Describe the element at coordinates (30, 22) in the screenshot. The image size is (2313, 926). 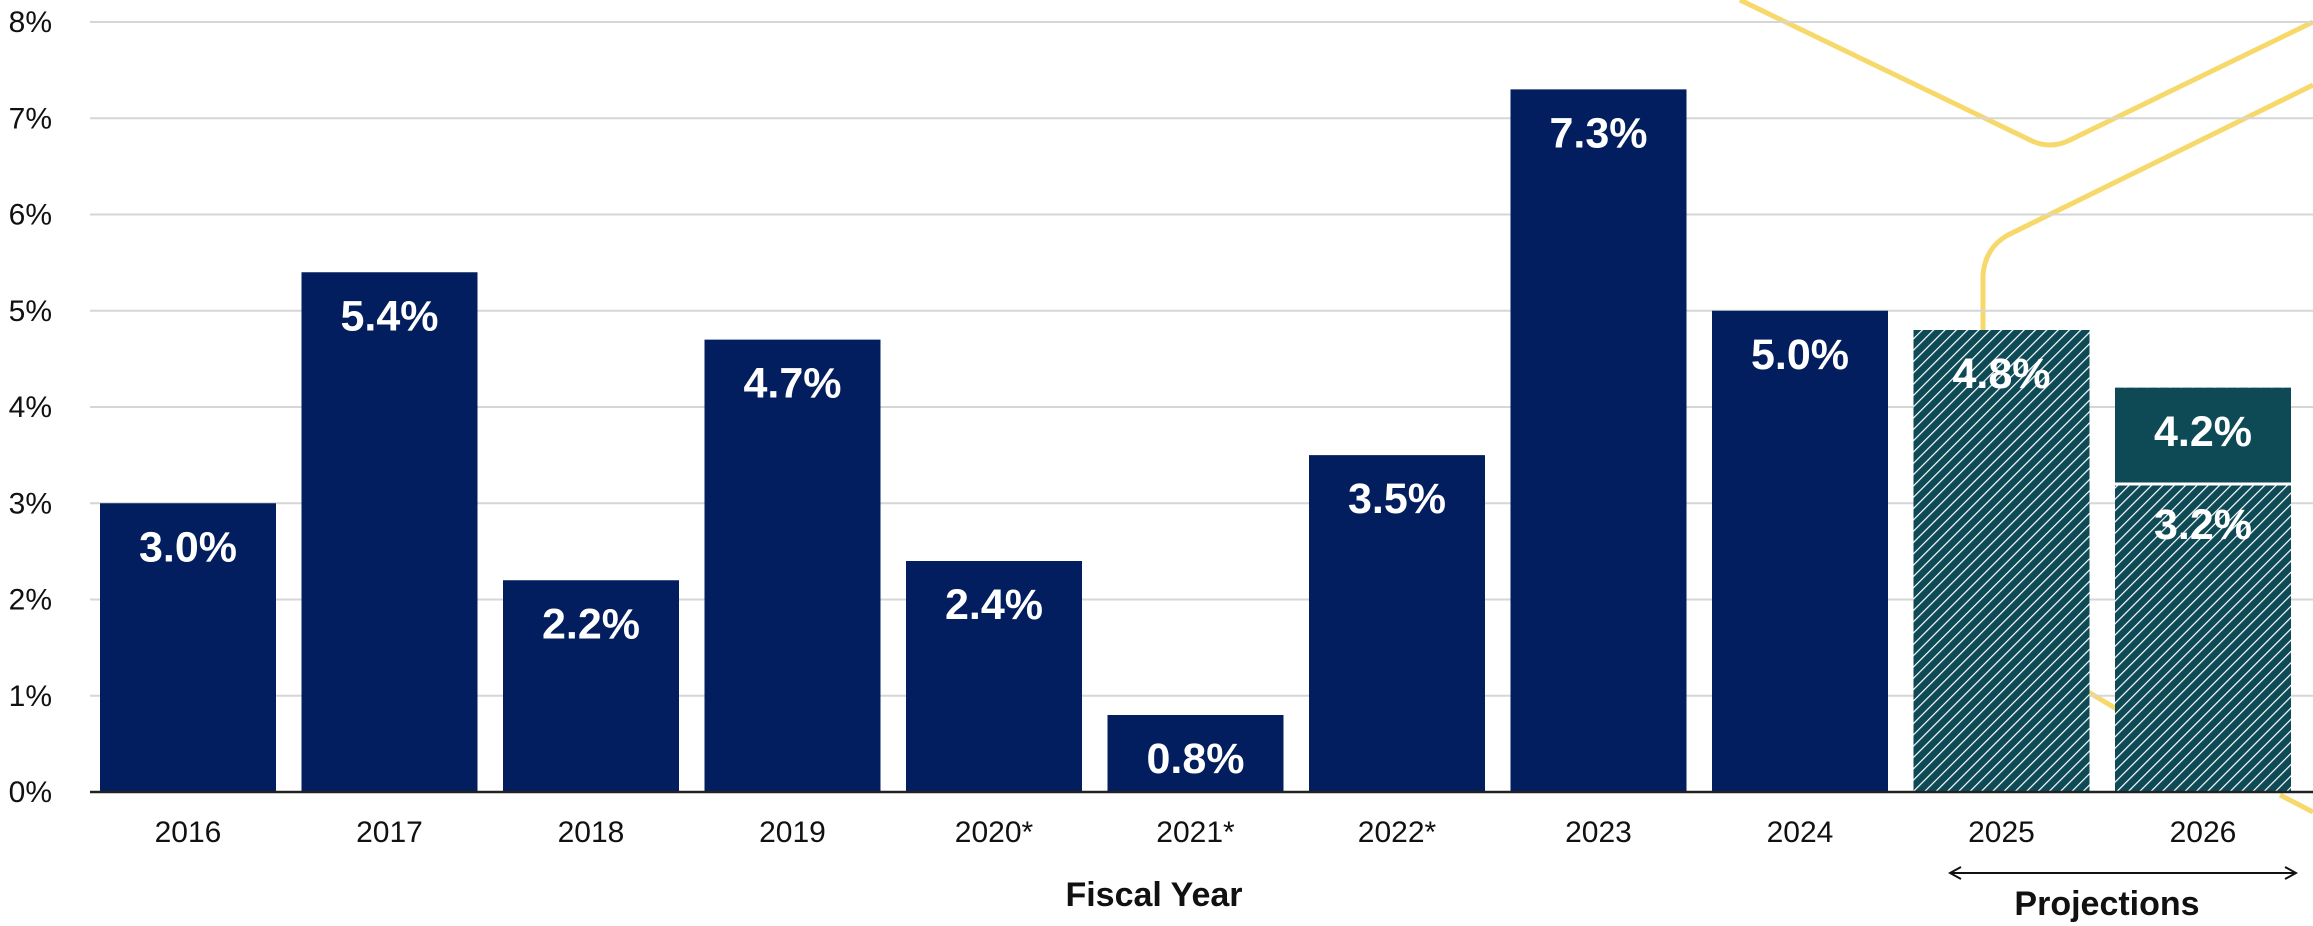
I see `y-tick-label: 8%` at that location.